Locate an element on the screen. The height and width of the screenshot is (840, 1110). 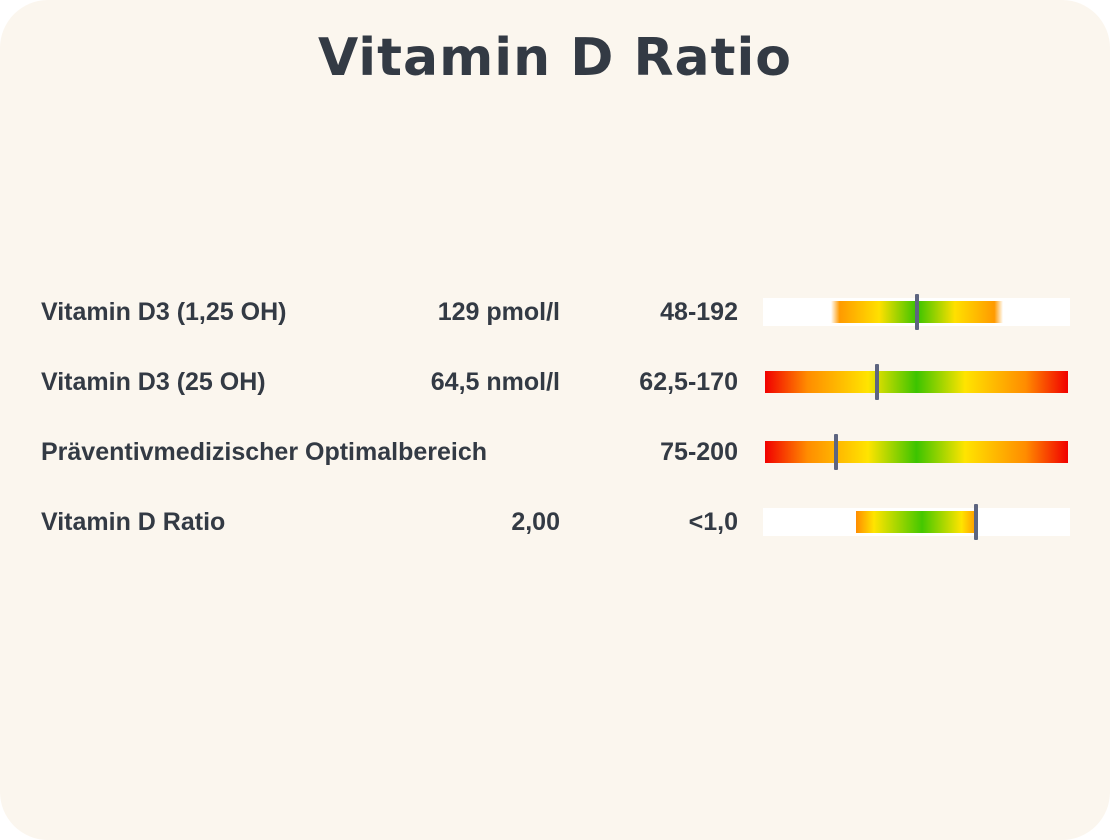
row-reference-range: 75-200 is located at coordinates (699, 452).